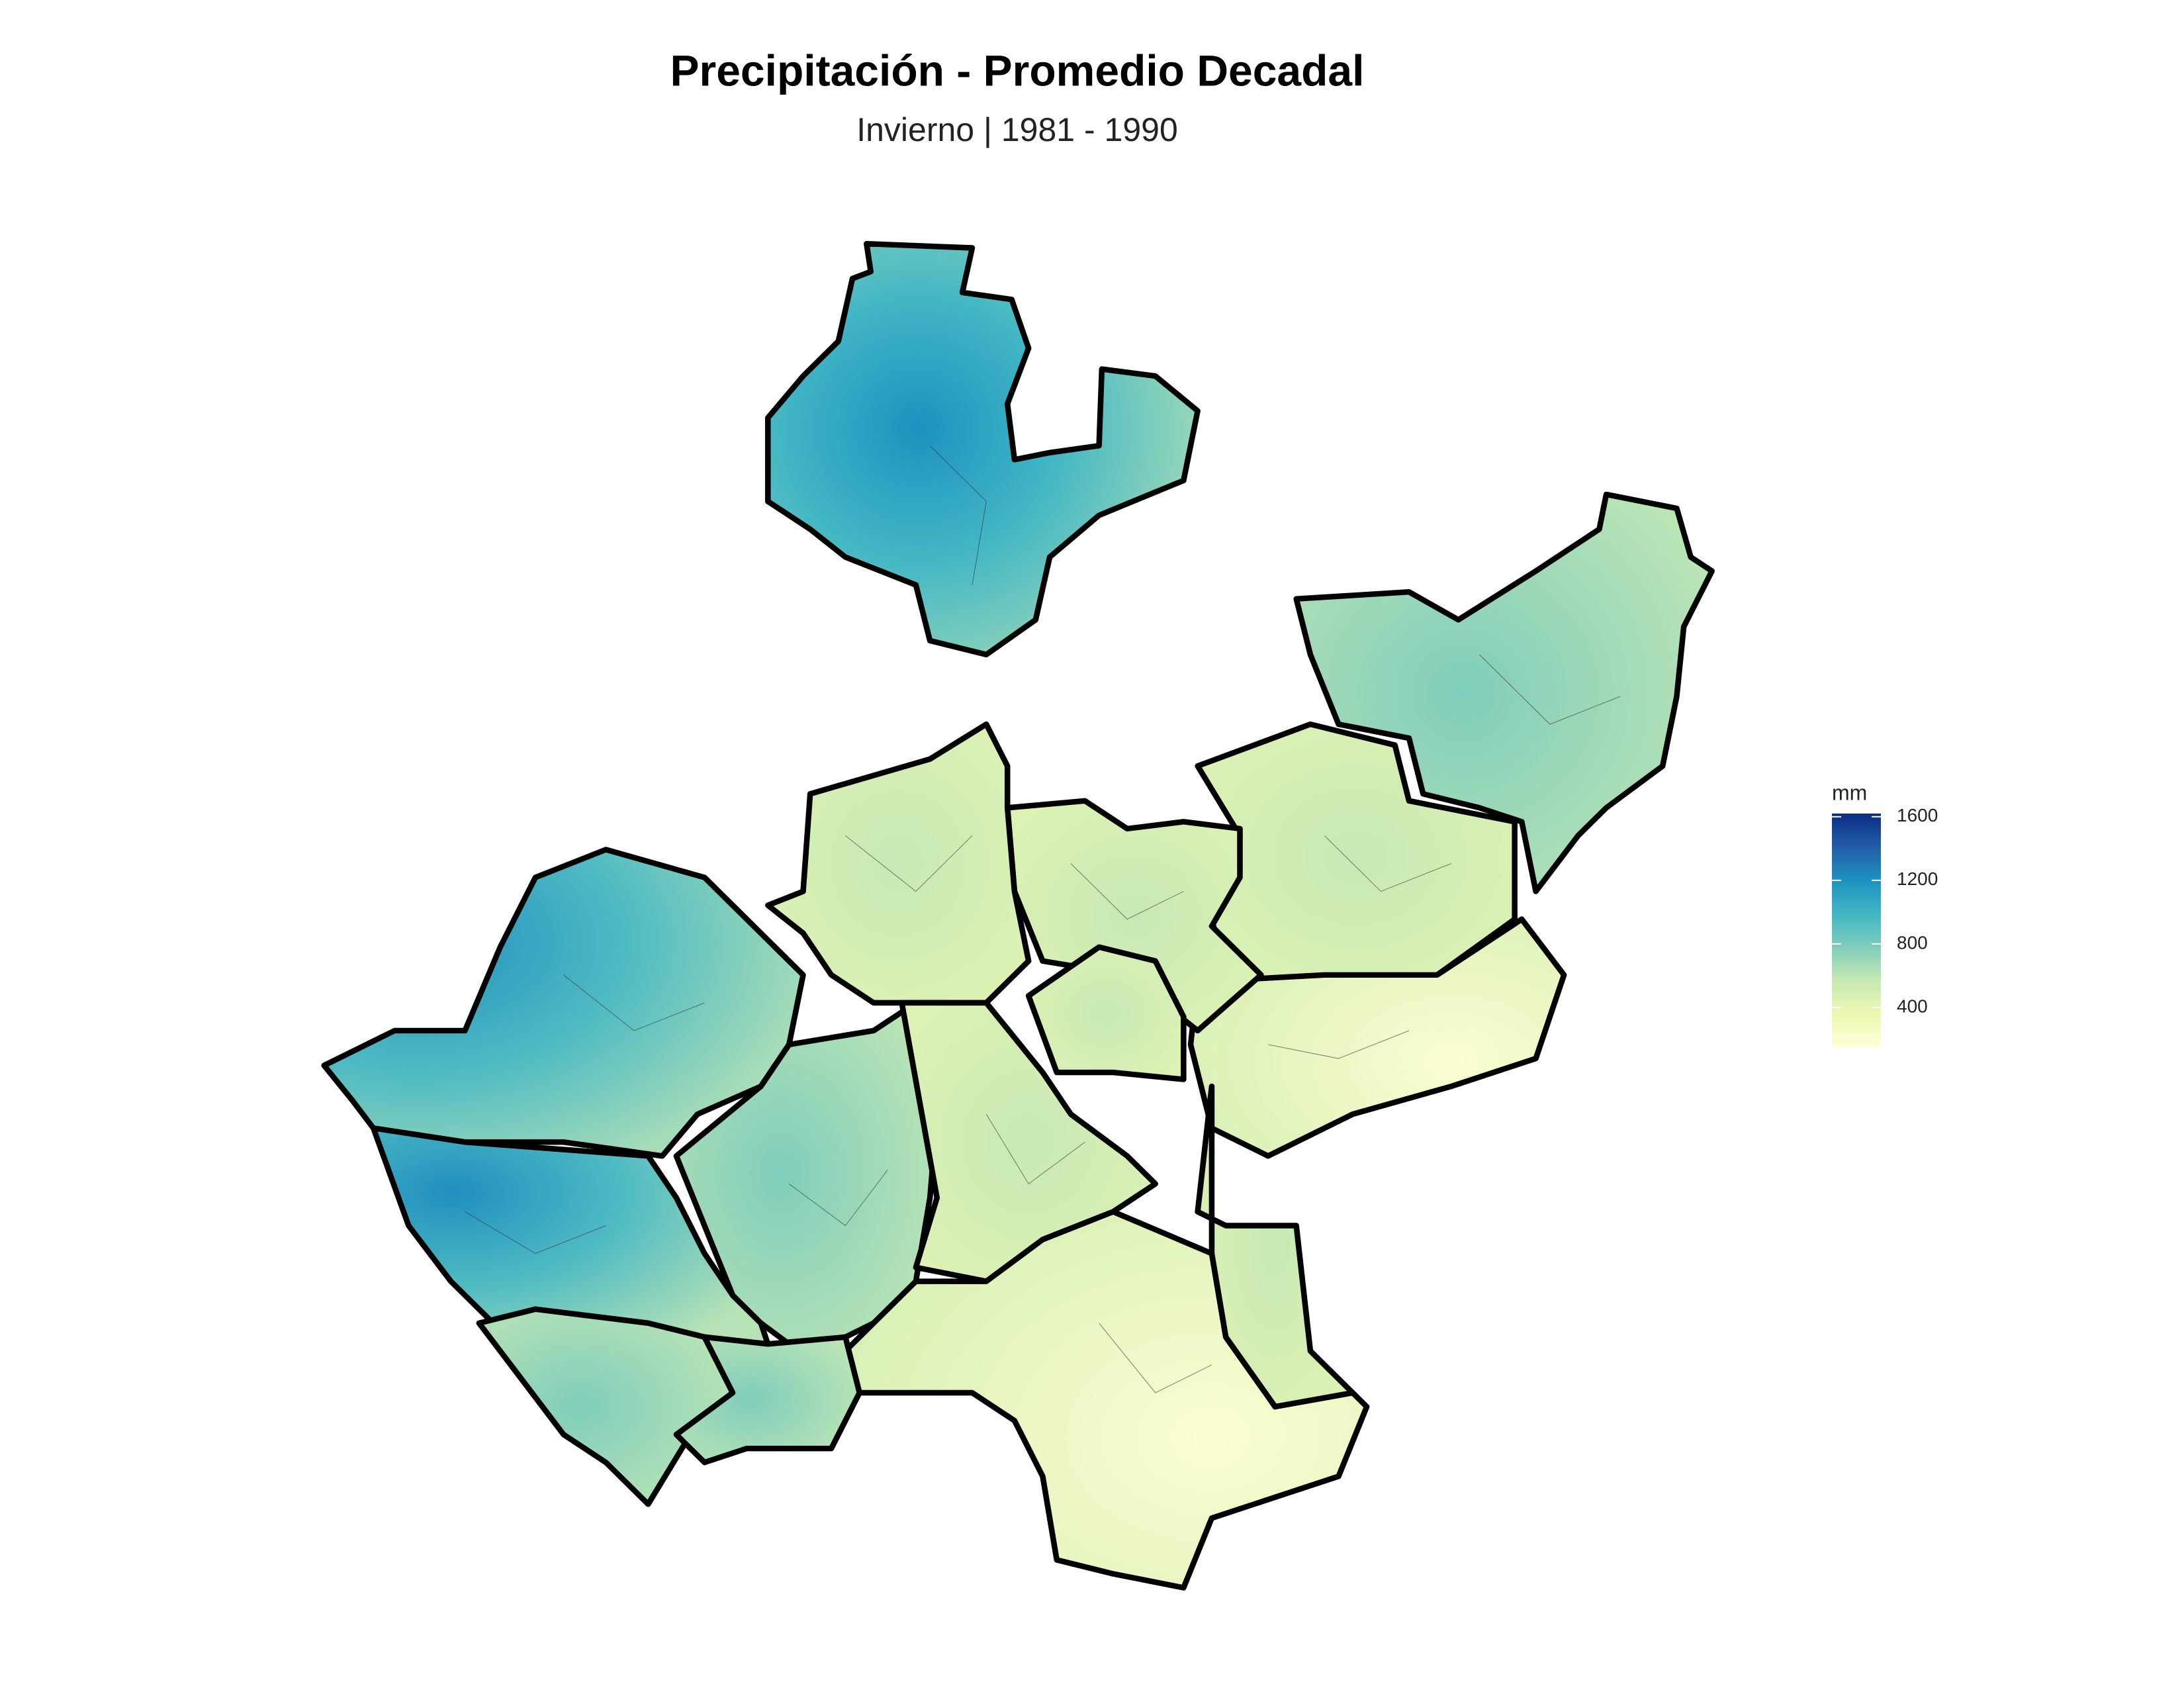  What do you see at coordinates (1857, 930) in the screenshot?
I see `colorbar` at bounding box center [1857, 930].